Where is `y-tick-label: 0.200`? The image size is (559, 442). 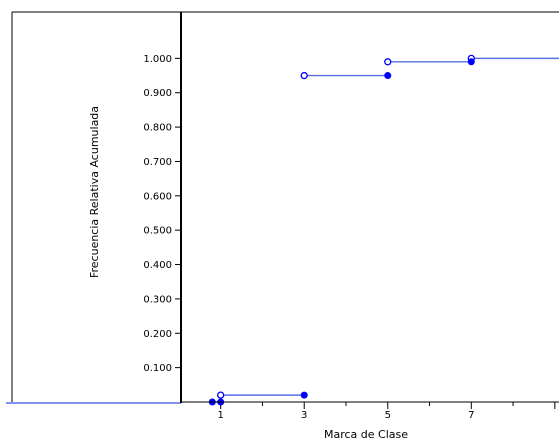 y-tick-label: 0.200 is located at coordinates (157, 334).